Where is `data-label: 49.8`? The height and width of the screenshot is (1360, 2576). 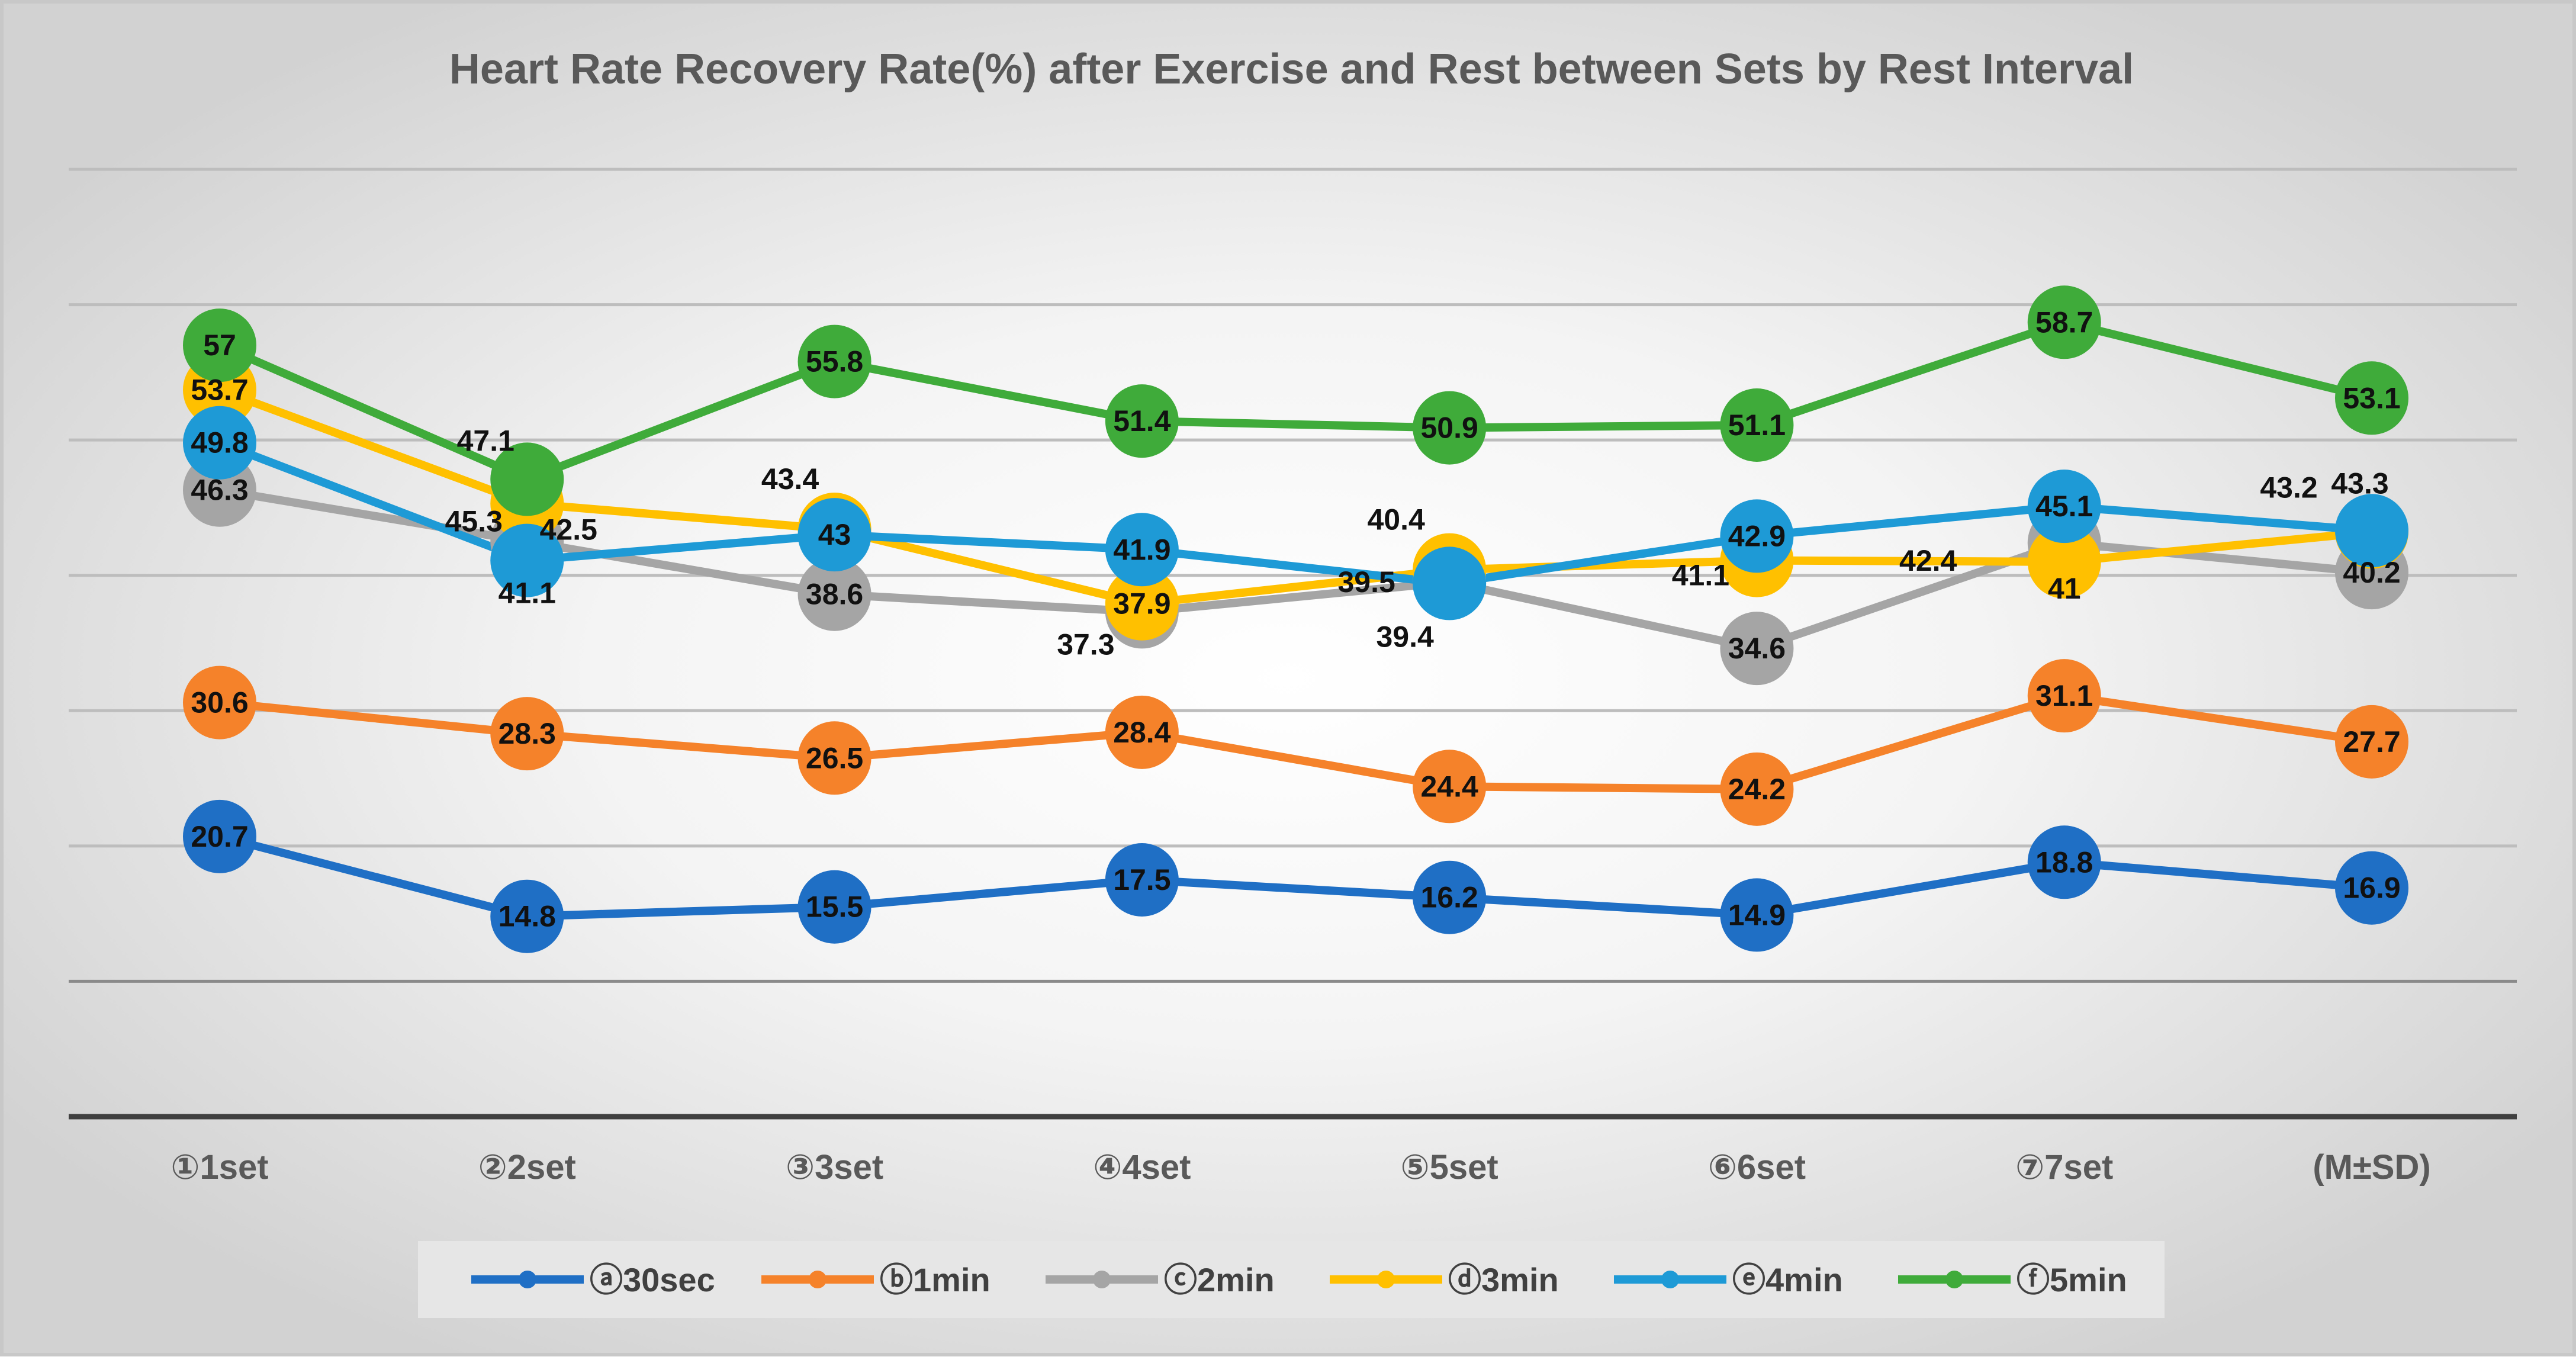 data-label: 49.8 is located at coordinates (220, 442).